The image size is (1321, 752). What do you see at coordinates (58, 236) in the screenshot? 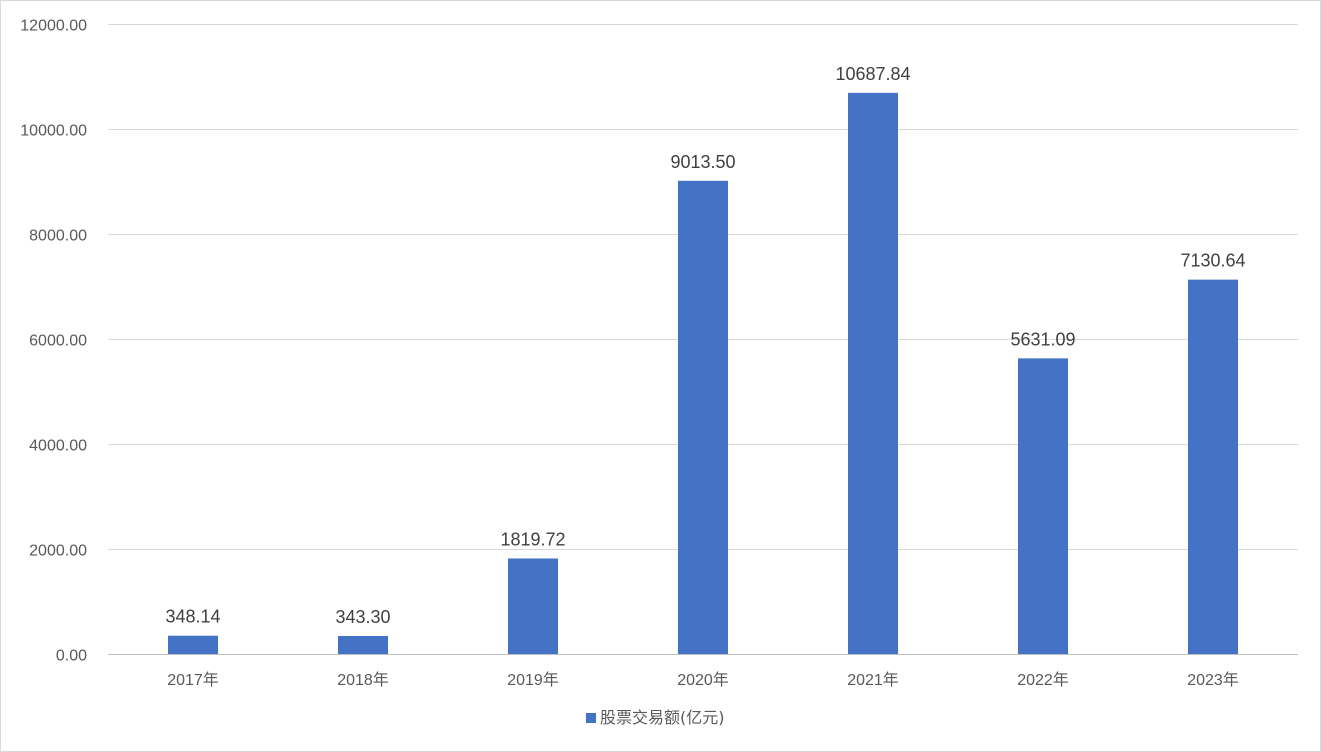
I see `y-tick-label: 8000.00` at bounding box center [58, 236].